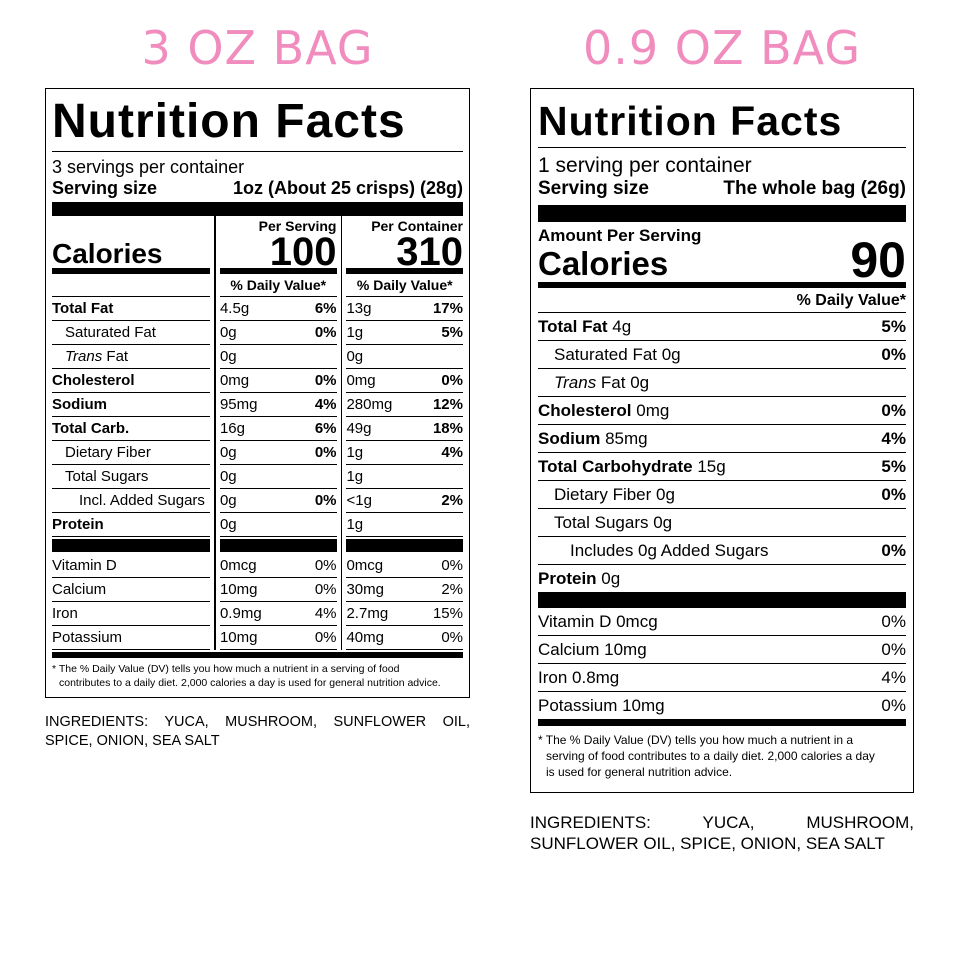  Describe the element at coordinates (107, 476) in the screenshot. I see `nutrient-name: Total Sugars` at that location.